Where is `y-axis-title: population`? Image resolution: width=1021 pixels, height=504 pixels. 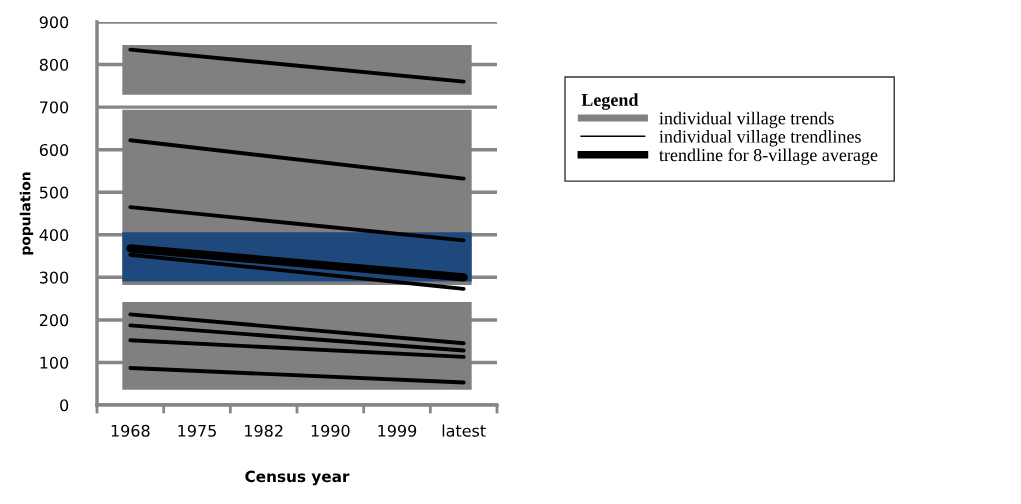 y-axis-title: population is located at coordinates (26, 213).